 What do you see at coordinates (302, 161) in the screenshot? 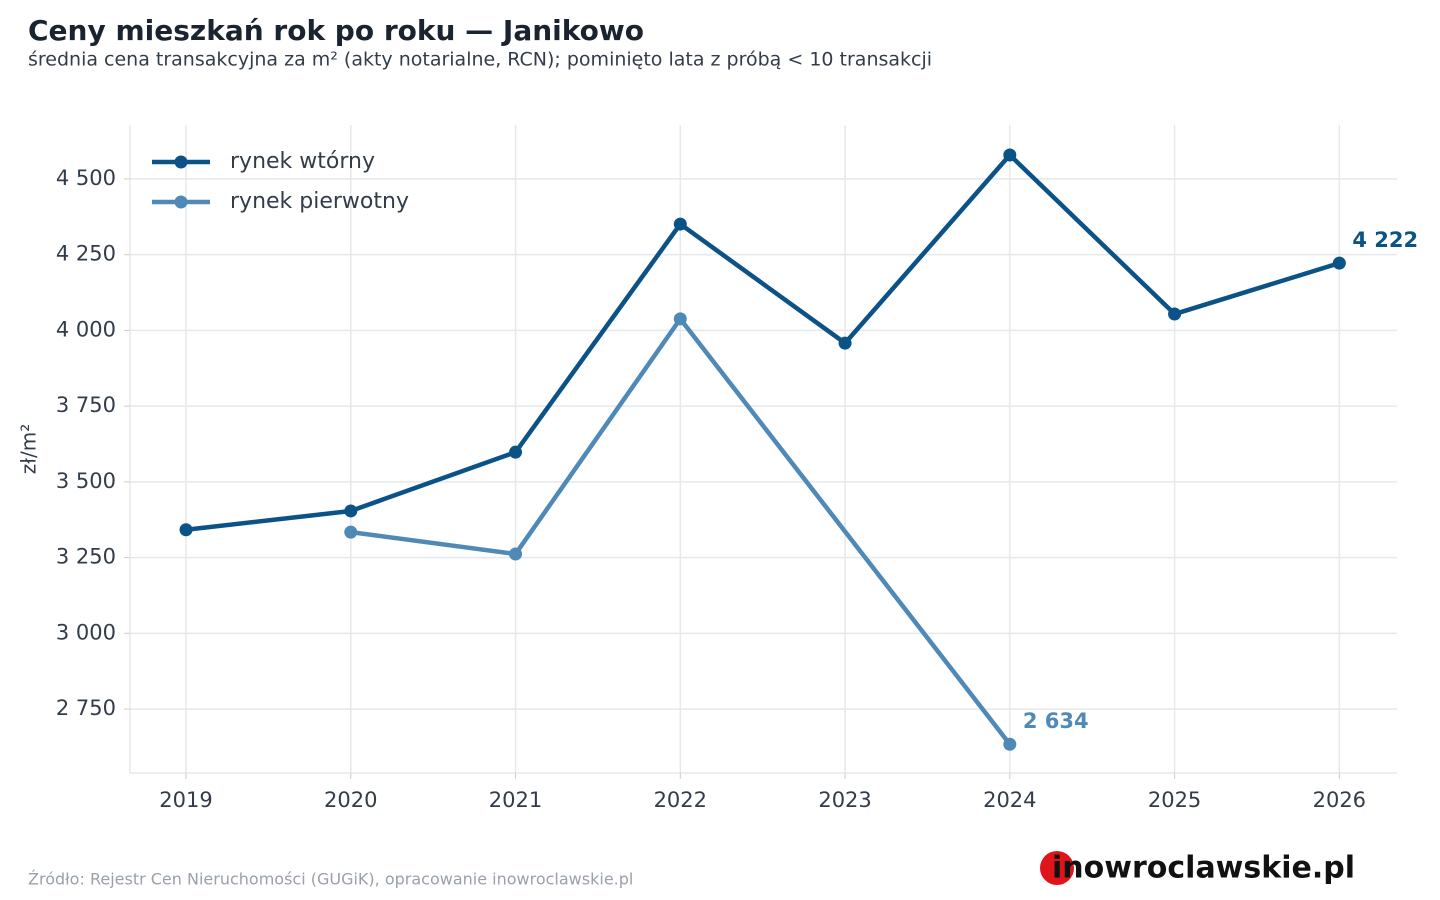
I see `legend-label: rynek wtórny` at bounding box center [302, 161].